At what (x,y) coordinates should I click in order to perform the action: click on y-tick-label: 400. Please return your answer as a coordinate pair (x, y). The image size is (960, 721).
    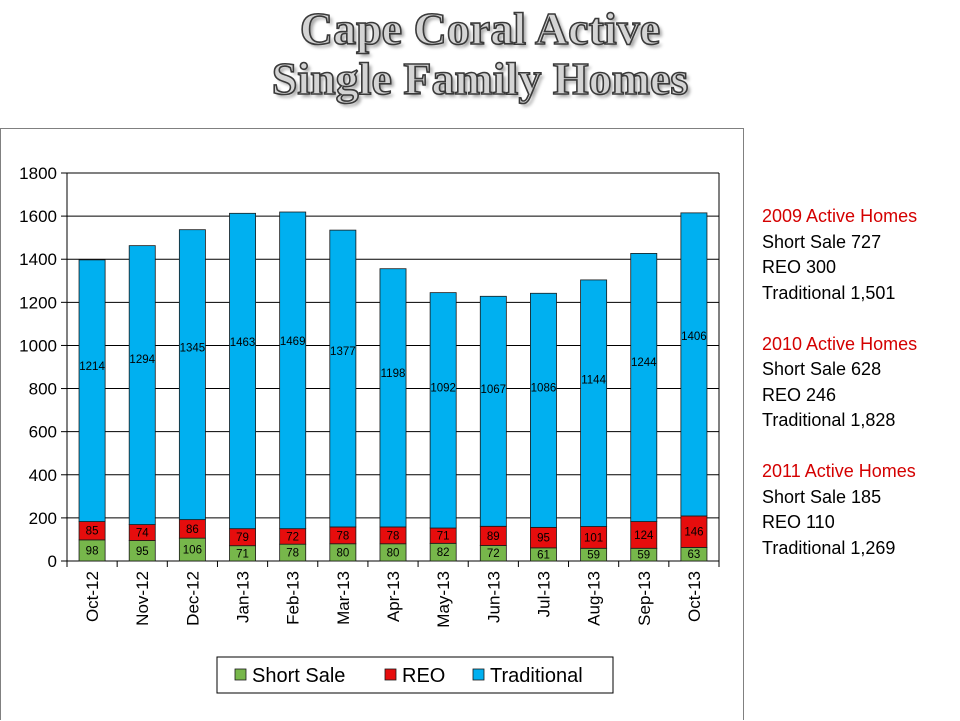
    Looking at the image, I should click on (43, 475).